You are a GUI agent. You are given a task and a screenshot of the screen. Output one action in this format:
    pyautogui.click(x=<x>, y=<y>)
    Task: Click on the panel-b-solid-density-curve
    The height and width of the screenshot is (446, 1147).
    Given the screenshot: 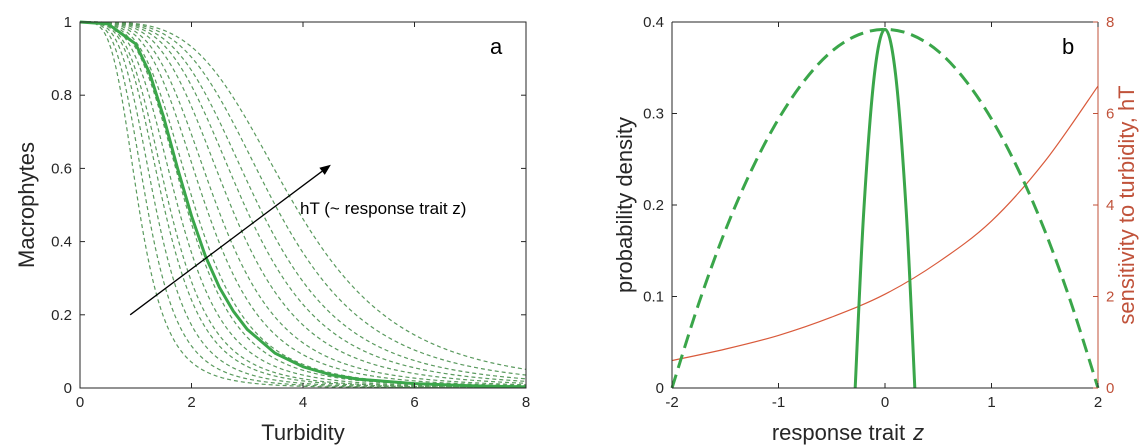 What is the action you would take?
    pyautogui.click(x=885, y=208)
    